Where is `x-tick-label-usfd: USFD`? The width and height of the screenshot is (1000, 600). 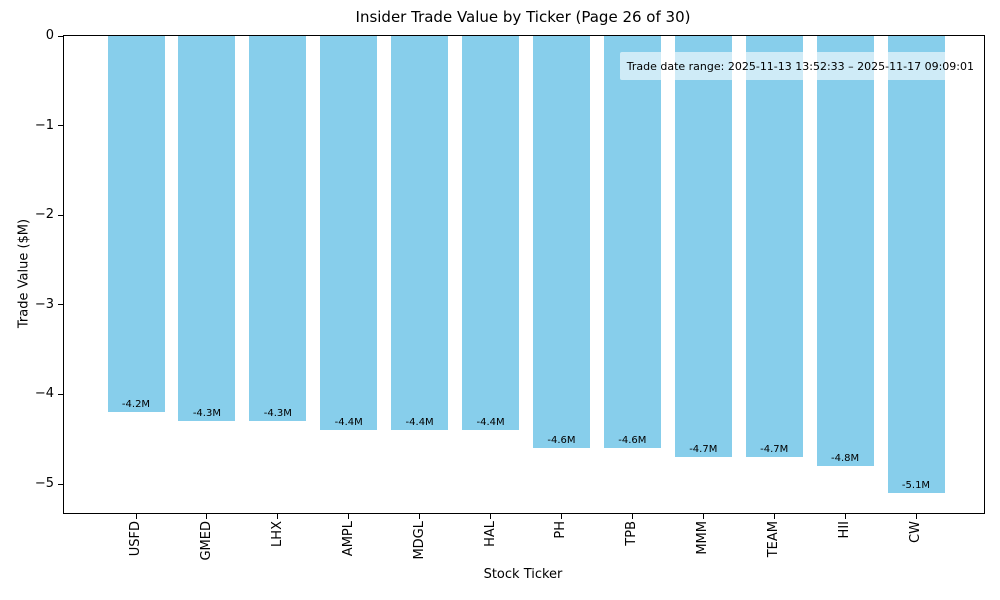
x-tick-label-usfd: USFD is located at coordinates (135, 539).